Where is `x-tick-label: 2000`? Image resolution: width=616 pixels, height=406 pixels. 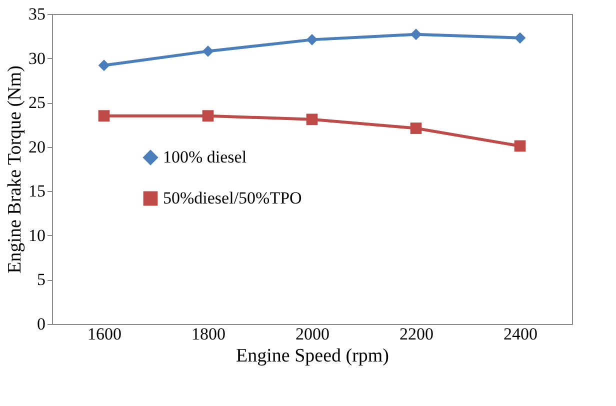
x-tick-label: 2000 is located at coordinates (313, 334).